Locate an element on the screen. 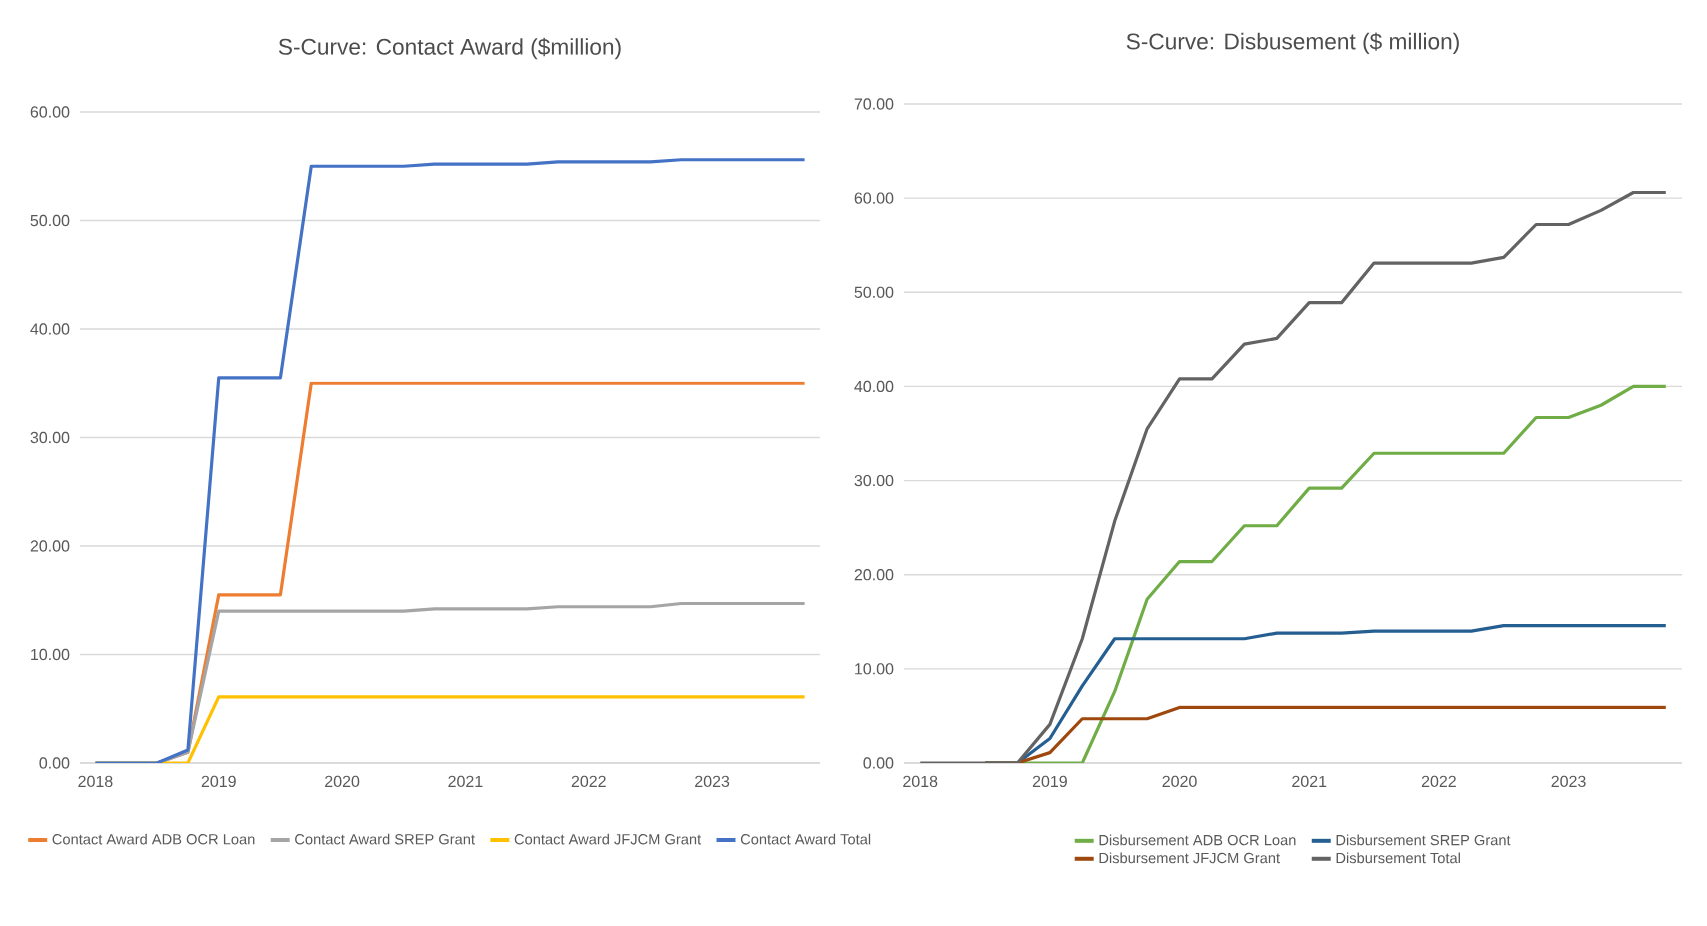 This screenshot has height=926, width=1707. chart-title: S-Curve: Disbusement ($ million) is located at coordinates (1292, 43).